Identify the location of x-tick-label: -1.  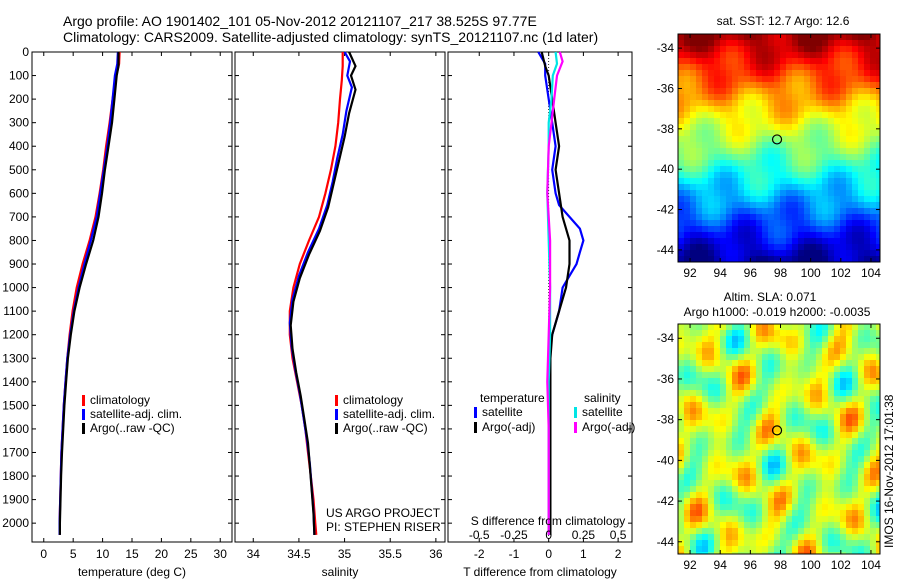
(514, 554).